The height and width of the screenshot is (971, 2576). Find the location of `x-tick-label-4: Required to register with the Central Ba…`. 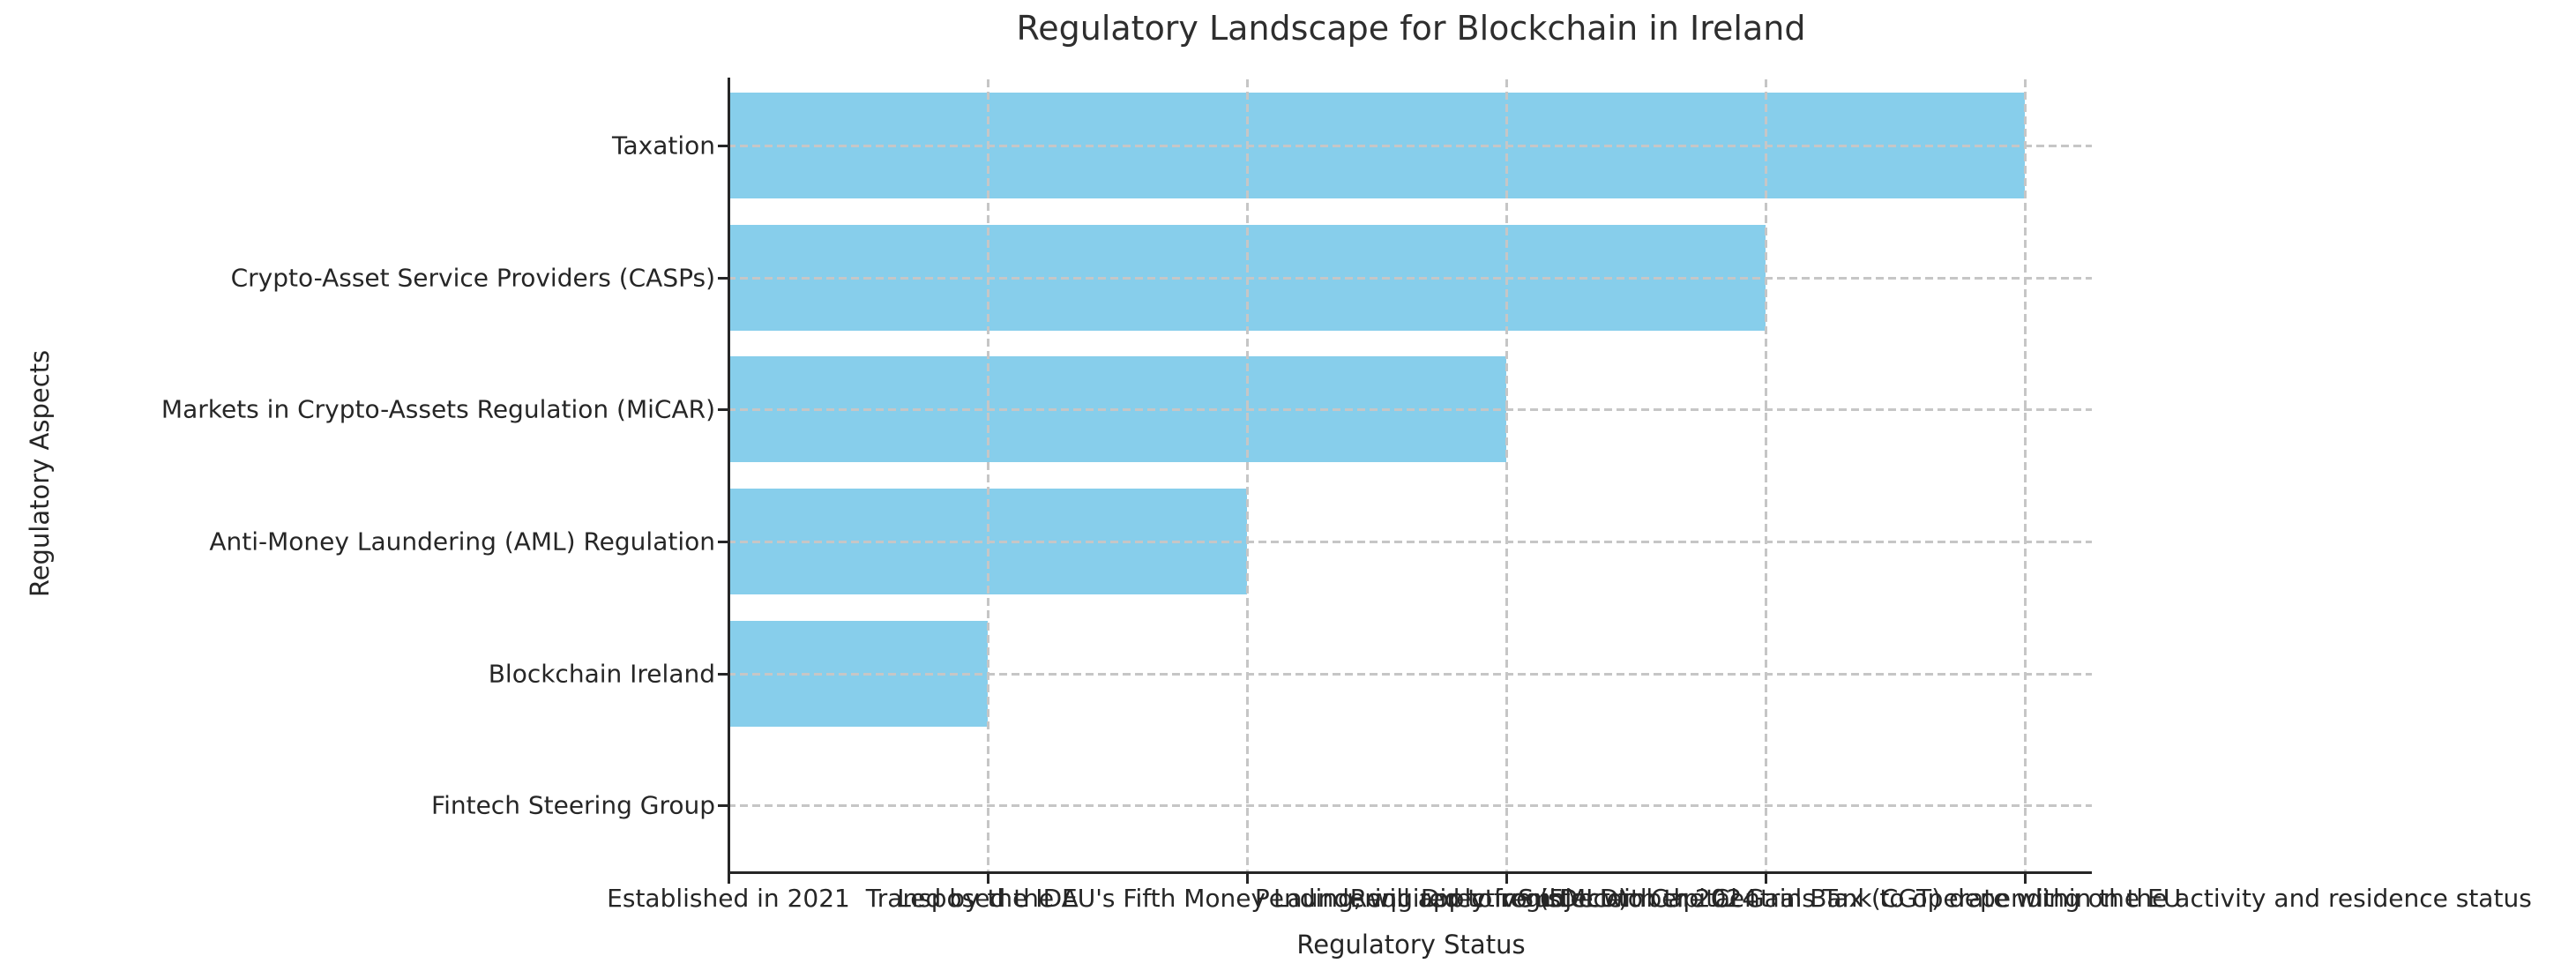

x-tick-label-4: Required to register with the Central Ba… is located at coordinates (1765, 898).